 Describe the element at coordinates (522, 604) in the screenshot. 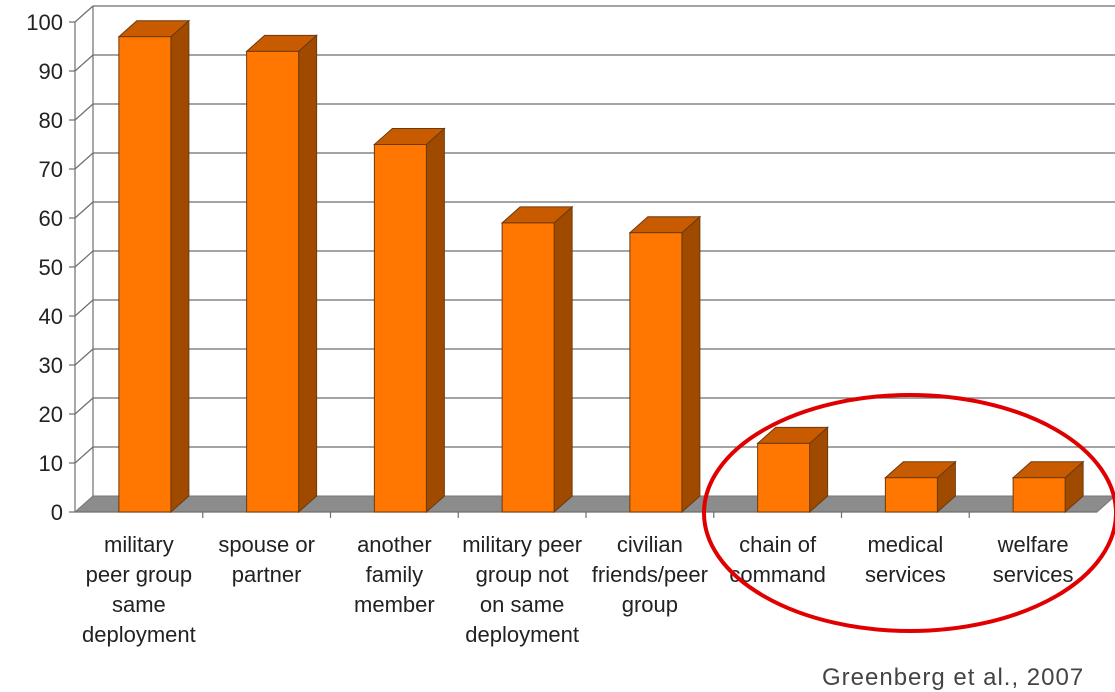

I see `category-label-line: on same` at that location.